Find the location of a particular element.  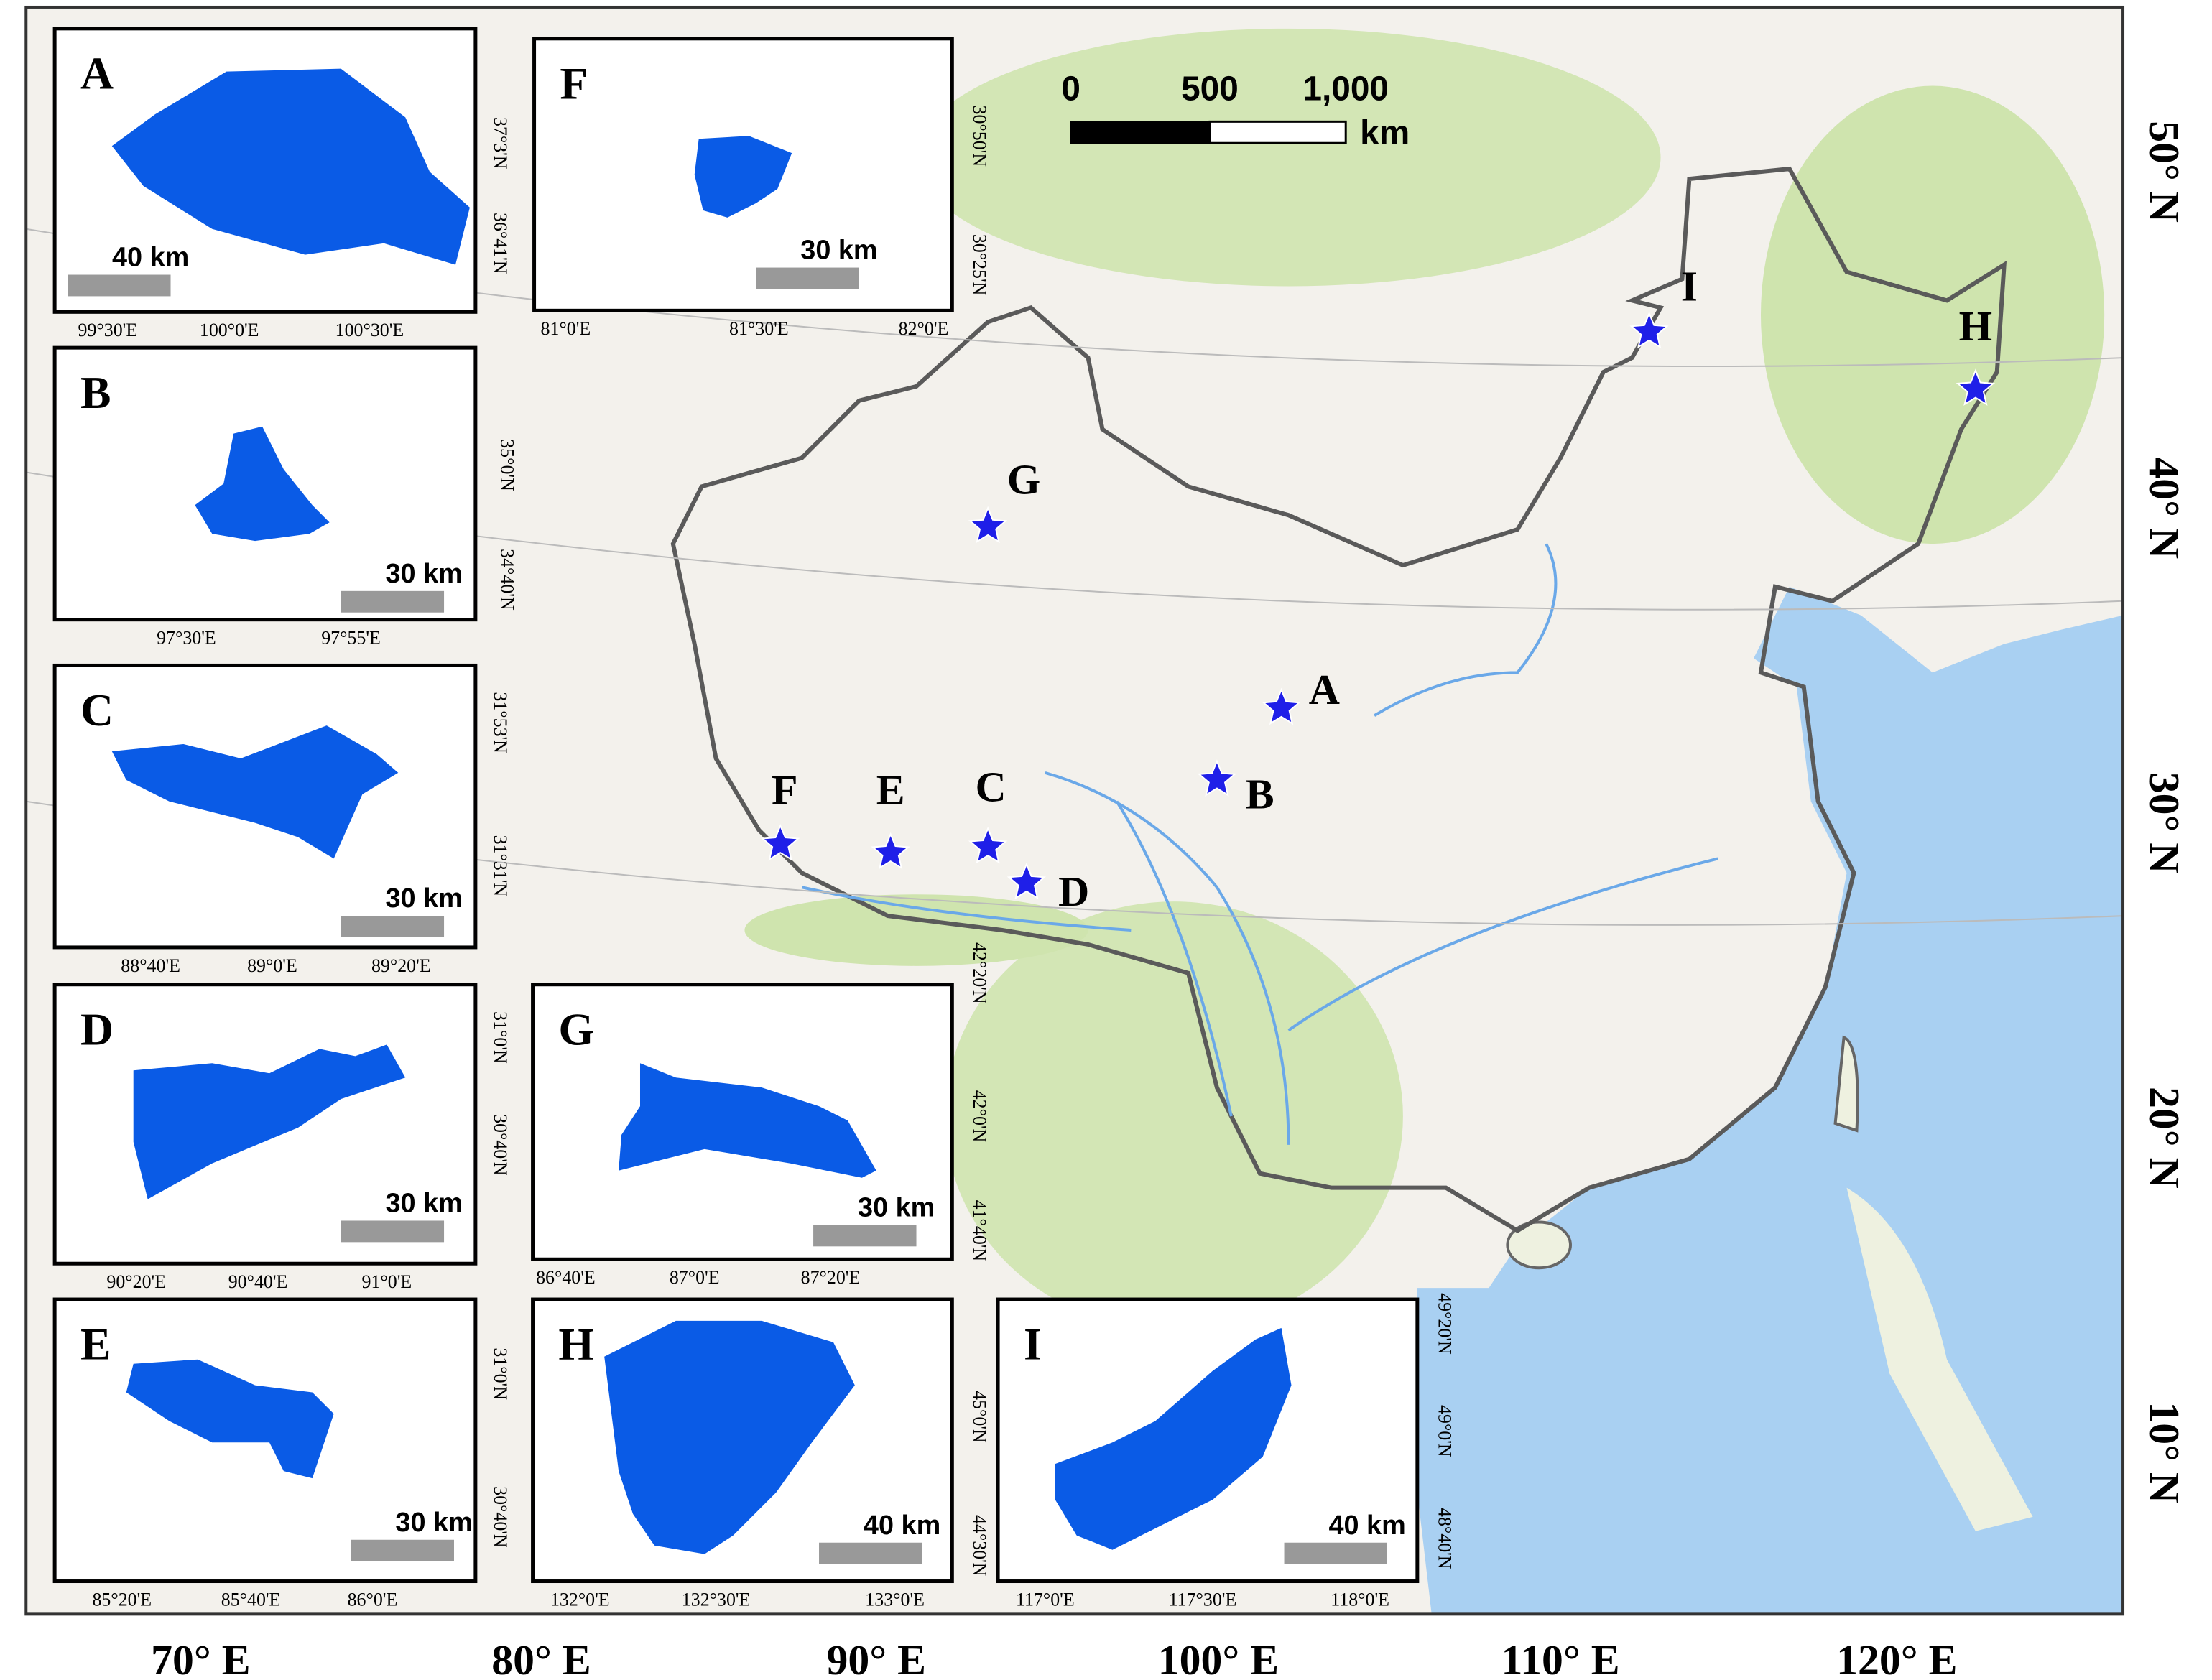

inset-longitude-label: 133°0'E is located at coordinates (895, 1599).